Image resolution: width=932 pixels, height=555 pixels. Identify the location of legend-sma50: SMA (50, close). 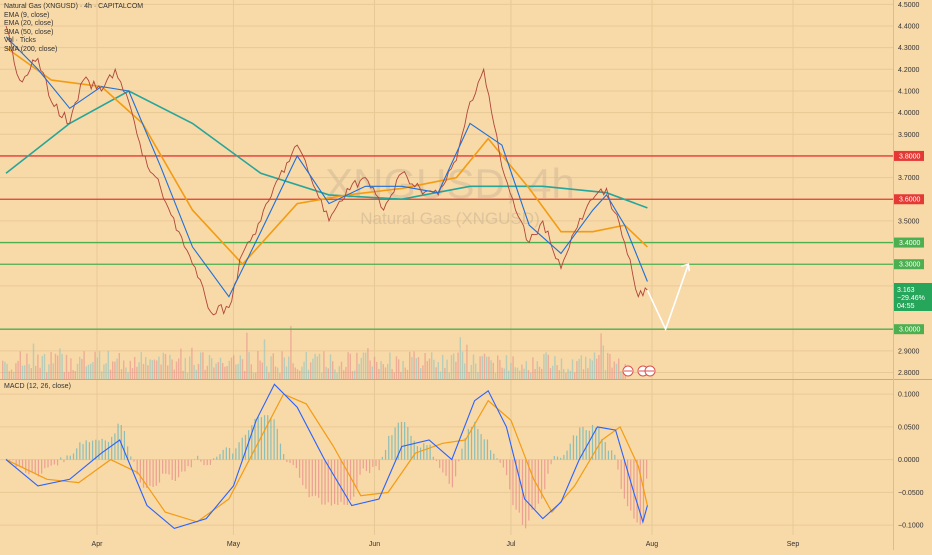
(73, 33).